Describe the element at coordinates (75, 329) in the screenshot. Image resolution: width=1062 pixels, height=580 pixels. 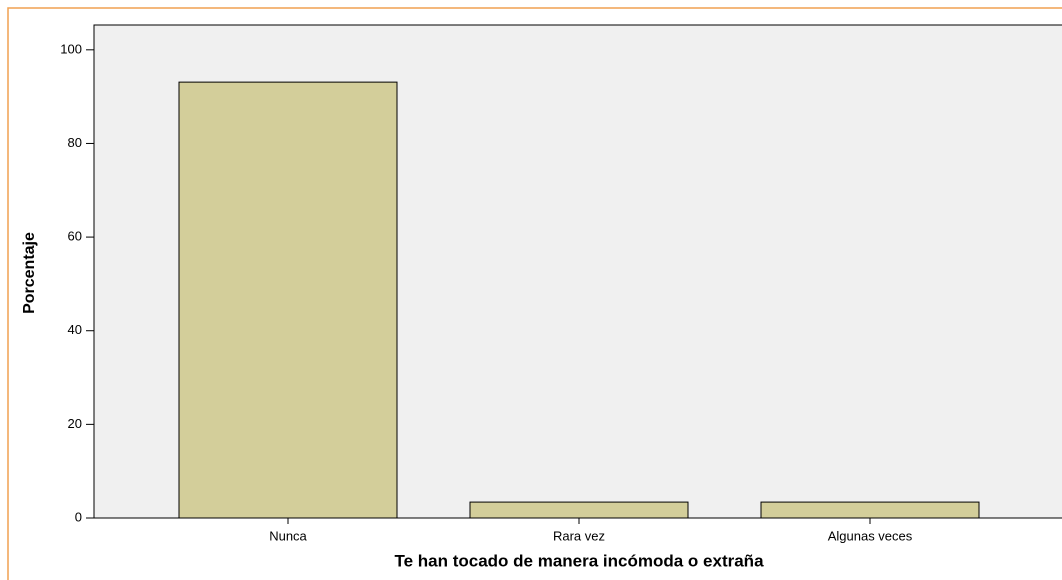
I see `y-tick-label: 40` at that location.